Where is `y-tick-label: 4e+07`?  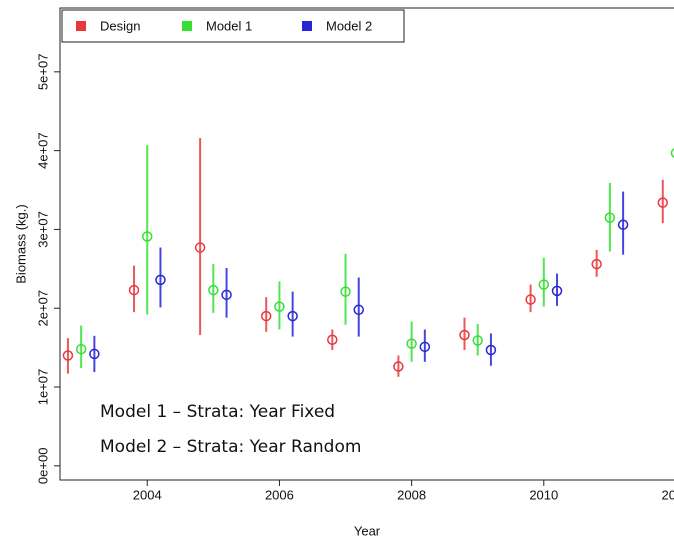
y-tick-label: 4e+07 is located at coordinates (42, 150).